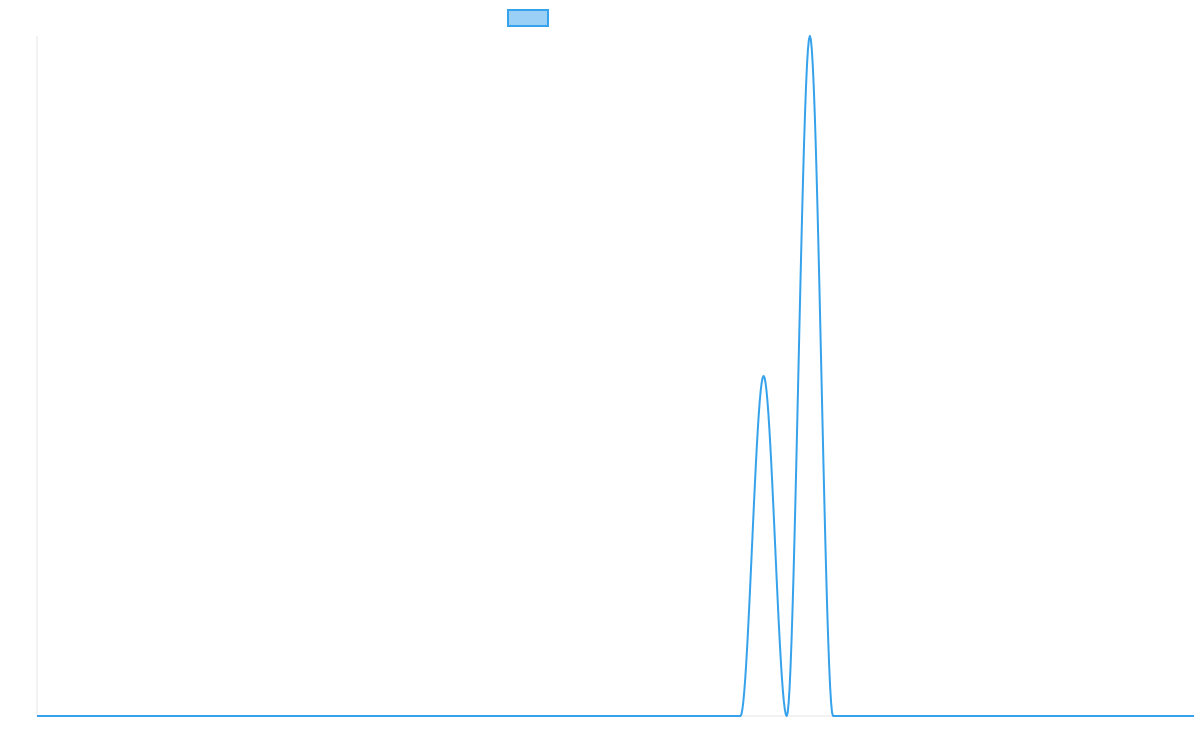 Image resolution: width=1200 pixels, height=750 pixels. I want to click on legend, so click(528, 18).